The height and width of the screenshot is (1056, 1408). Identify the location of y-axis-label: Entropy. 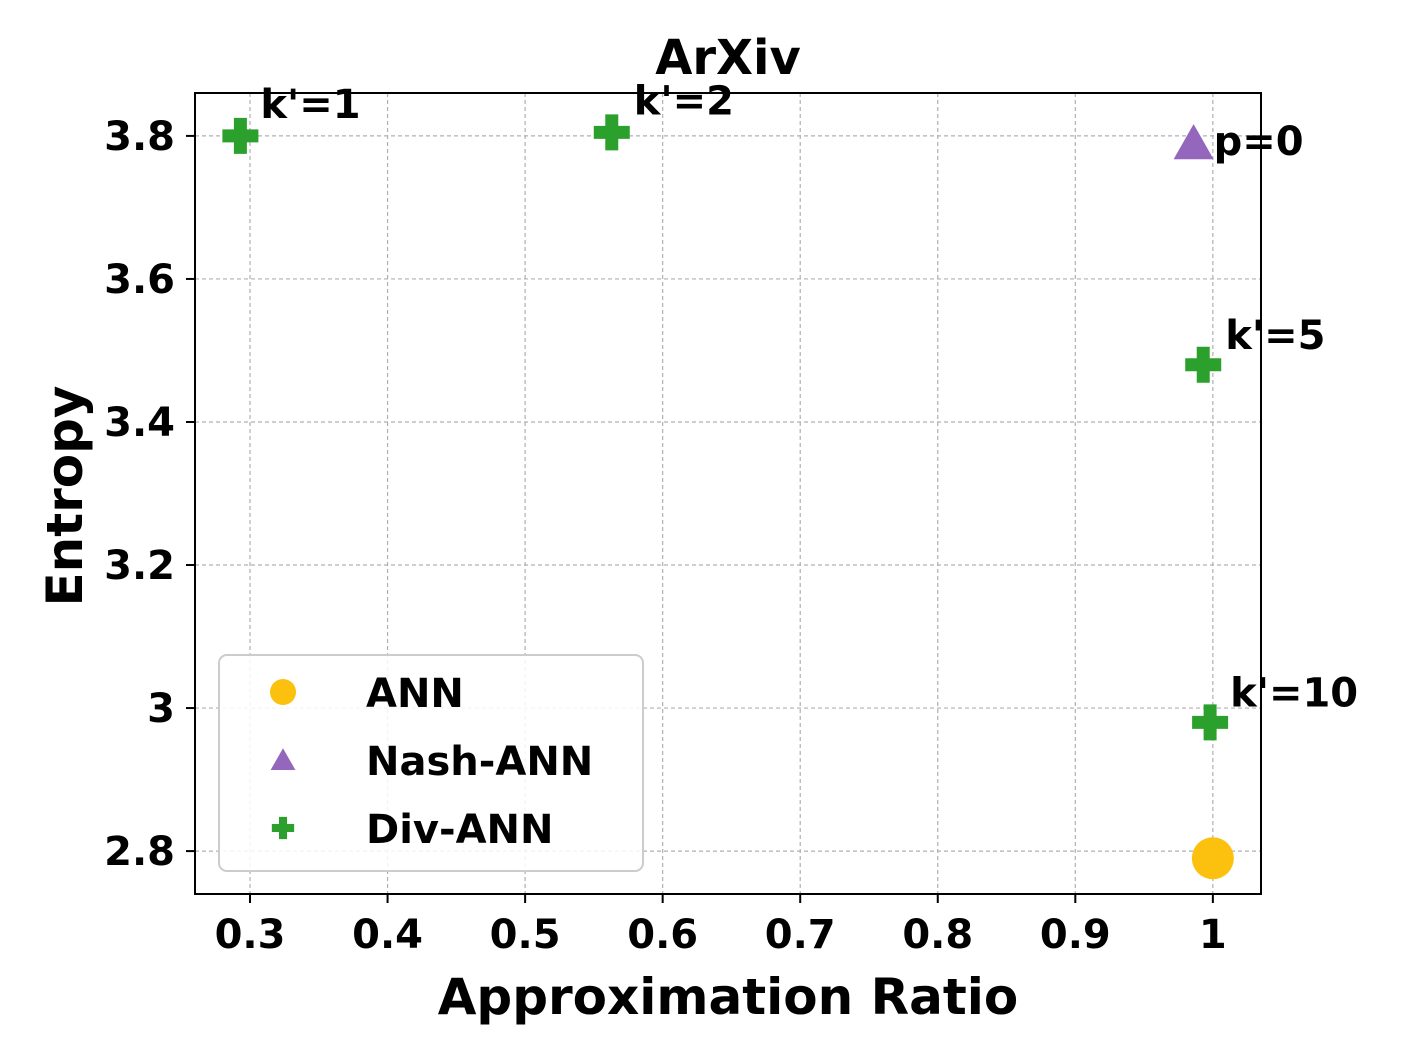
(65, 495).